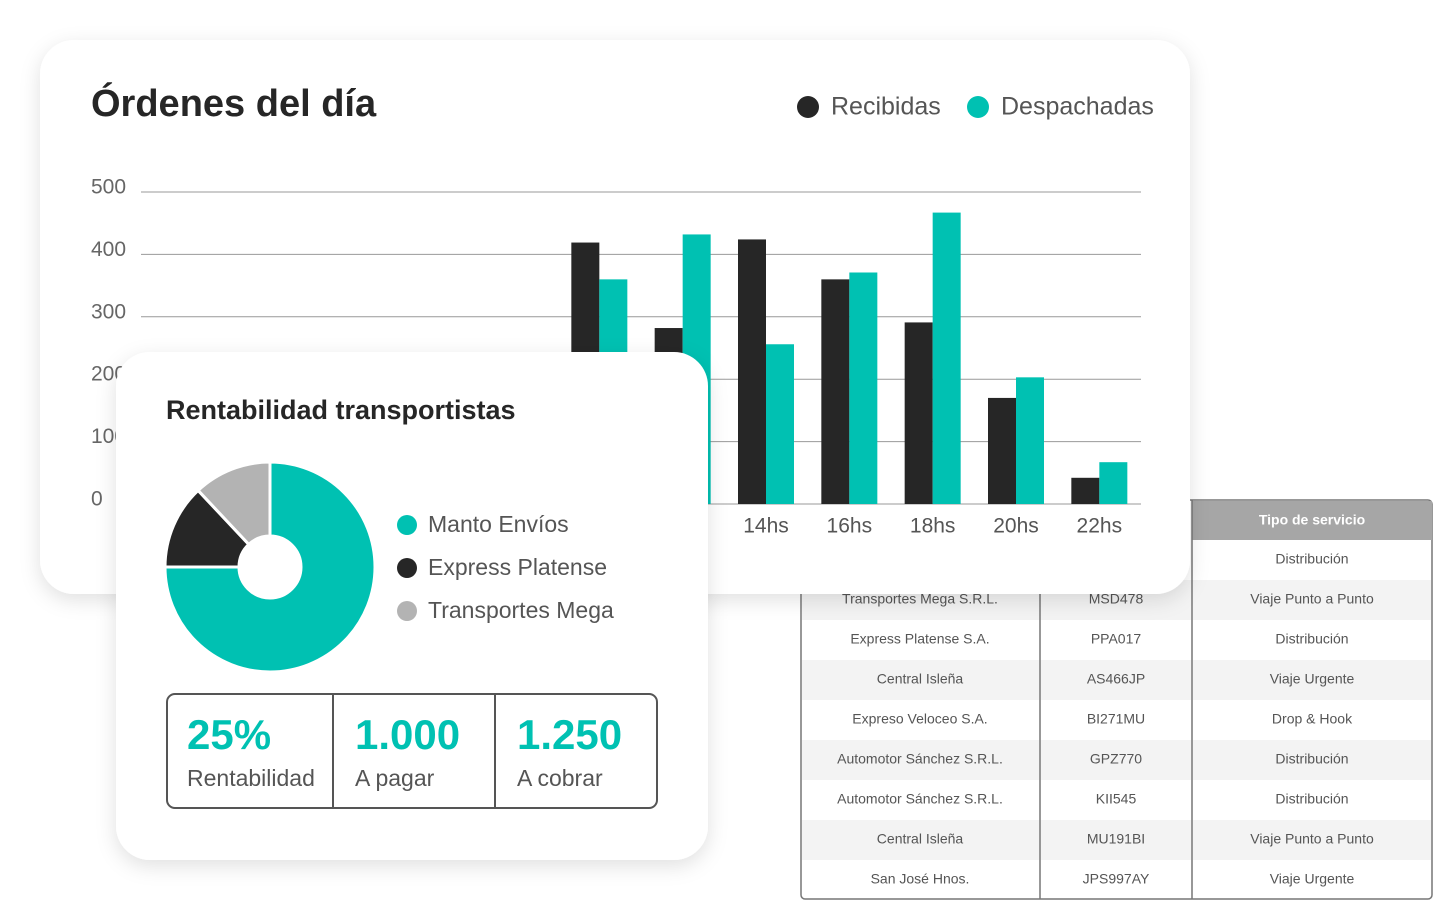  Describe the element at coordinates (395, 778) in the screenshot. I see `stat-label: A pagar` at that location.